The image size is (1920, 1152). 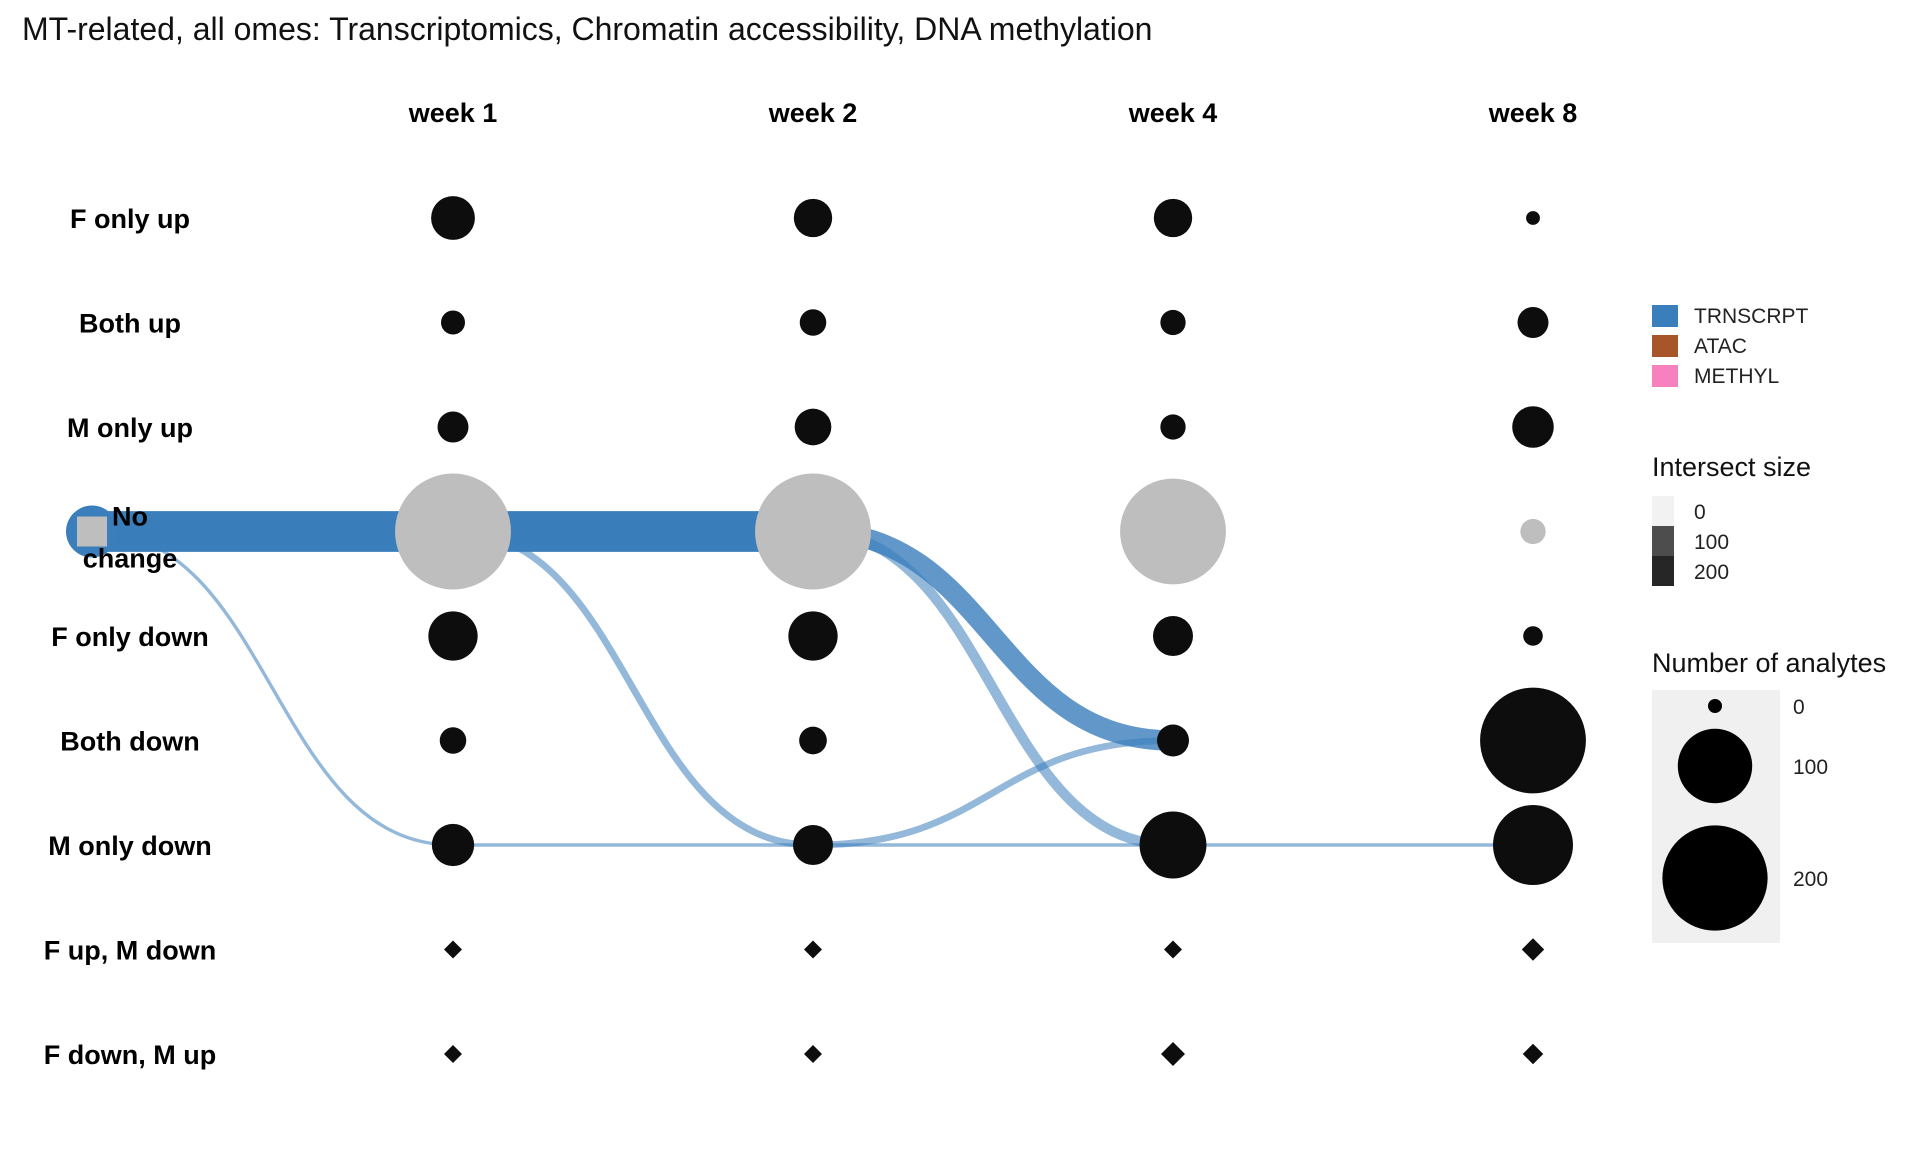 What do you see at coordinates (1173, 636) in the screenshot?
I see `node-week-4-f-only-down` at bounding box center [1173, 636].